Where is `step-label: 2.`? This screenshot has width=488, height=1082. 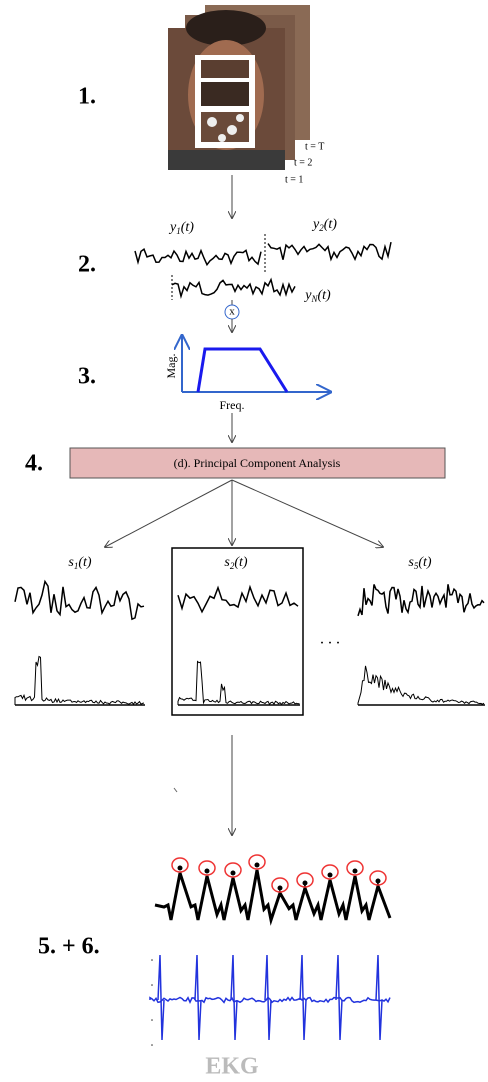 step-label: 2. is located at coordinates (87, 265).